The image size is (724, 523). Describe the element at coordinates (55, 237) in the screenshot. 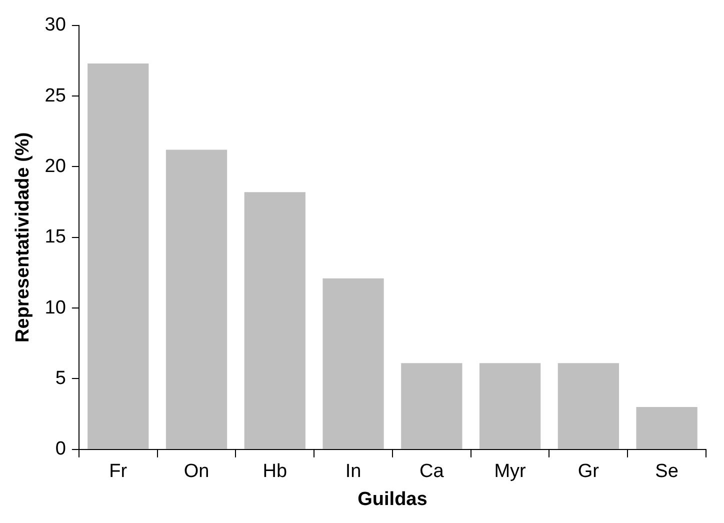

I see `y-tick-label: 15` at that location.